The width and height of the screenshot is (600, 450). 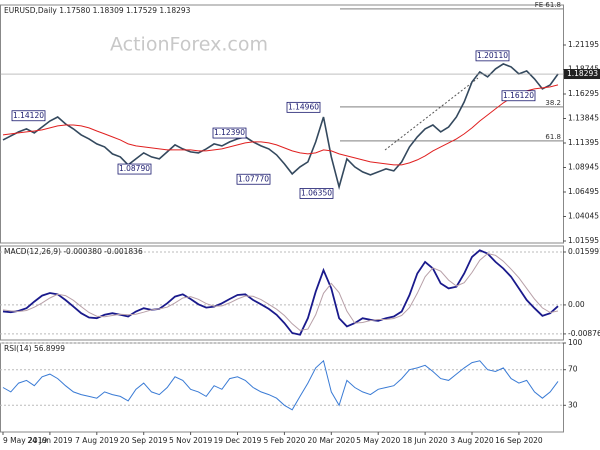 What do you see at coordinates (583, 93) in the screenshot?
I see `y-tick-label: 1.16295` at bounding box center [583, 93].